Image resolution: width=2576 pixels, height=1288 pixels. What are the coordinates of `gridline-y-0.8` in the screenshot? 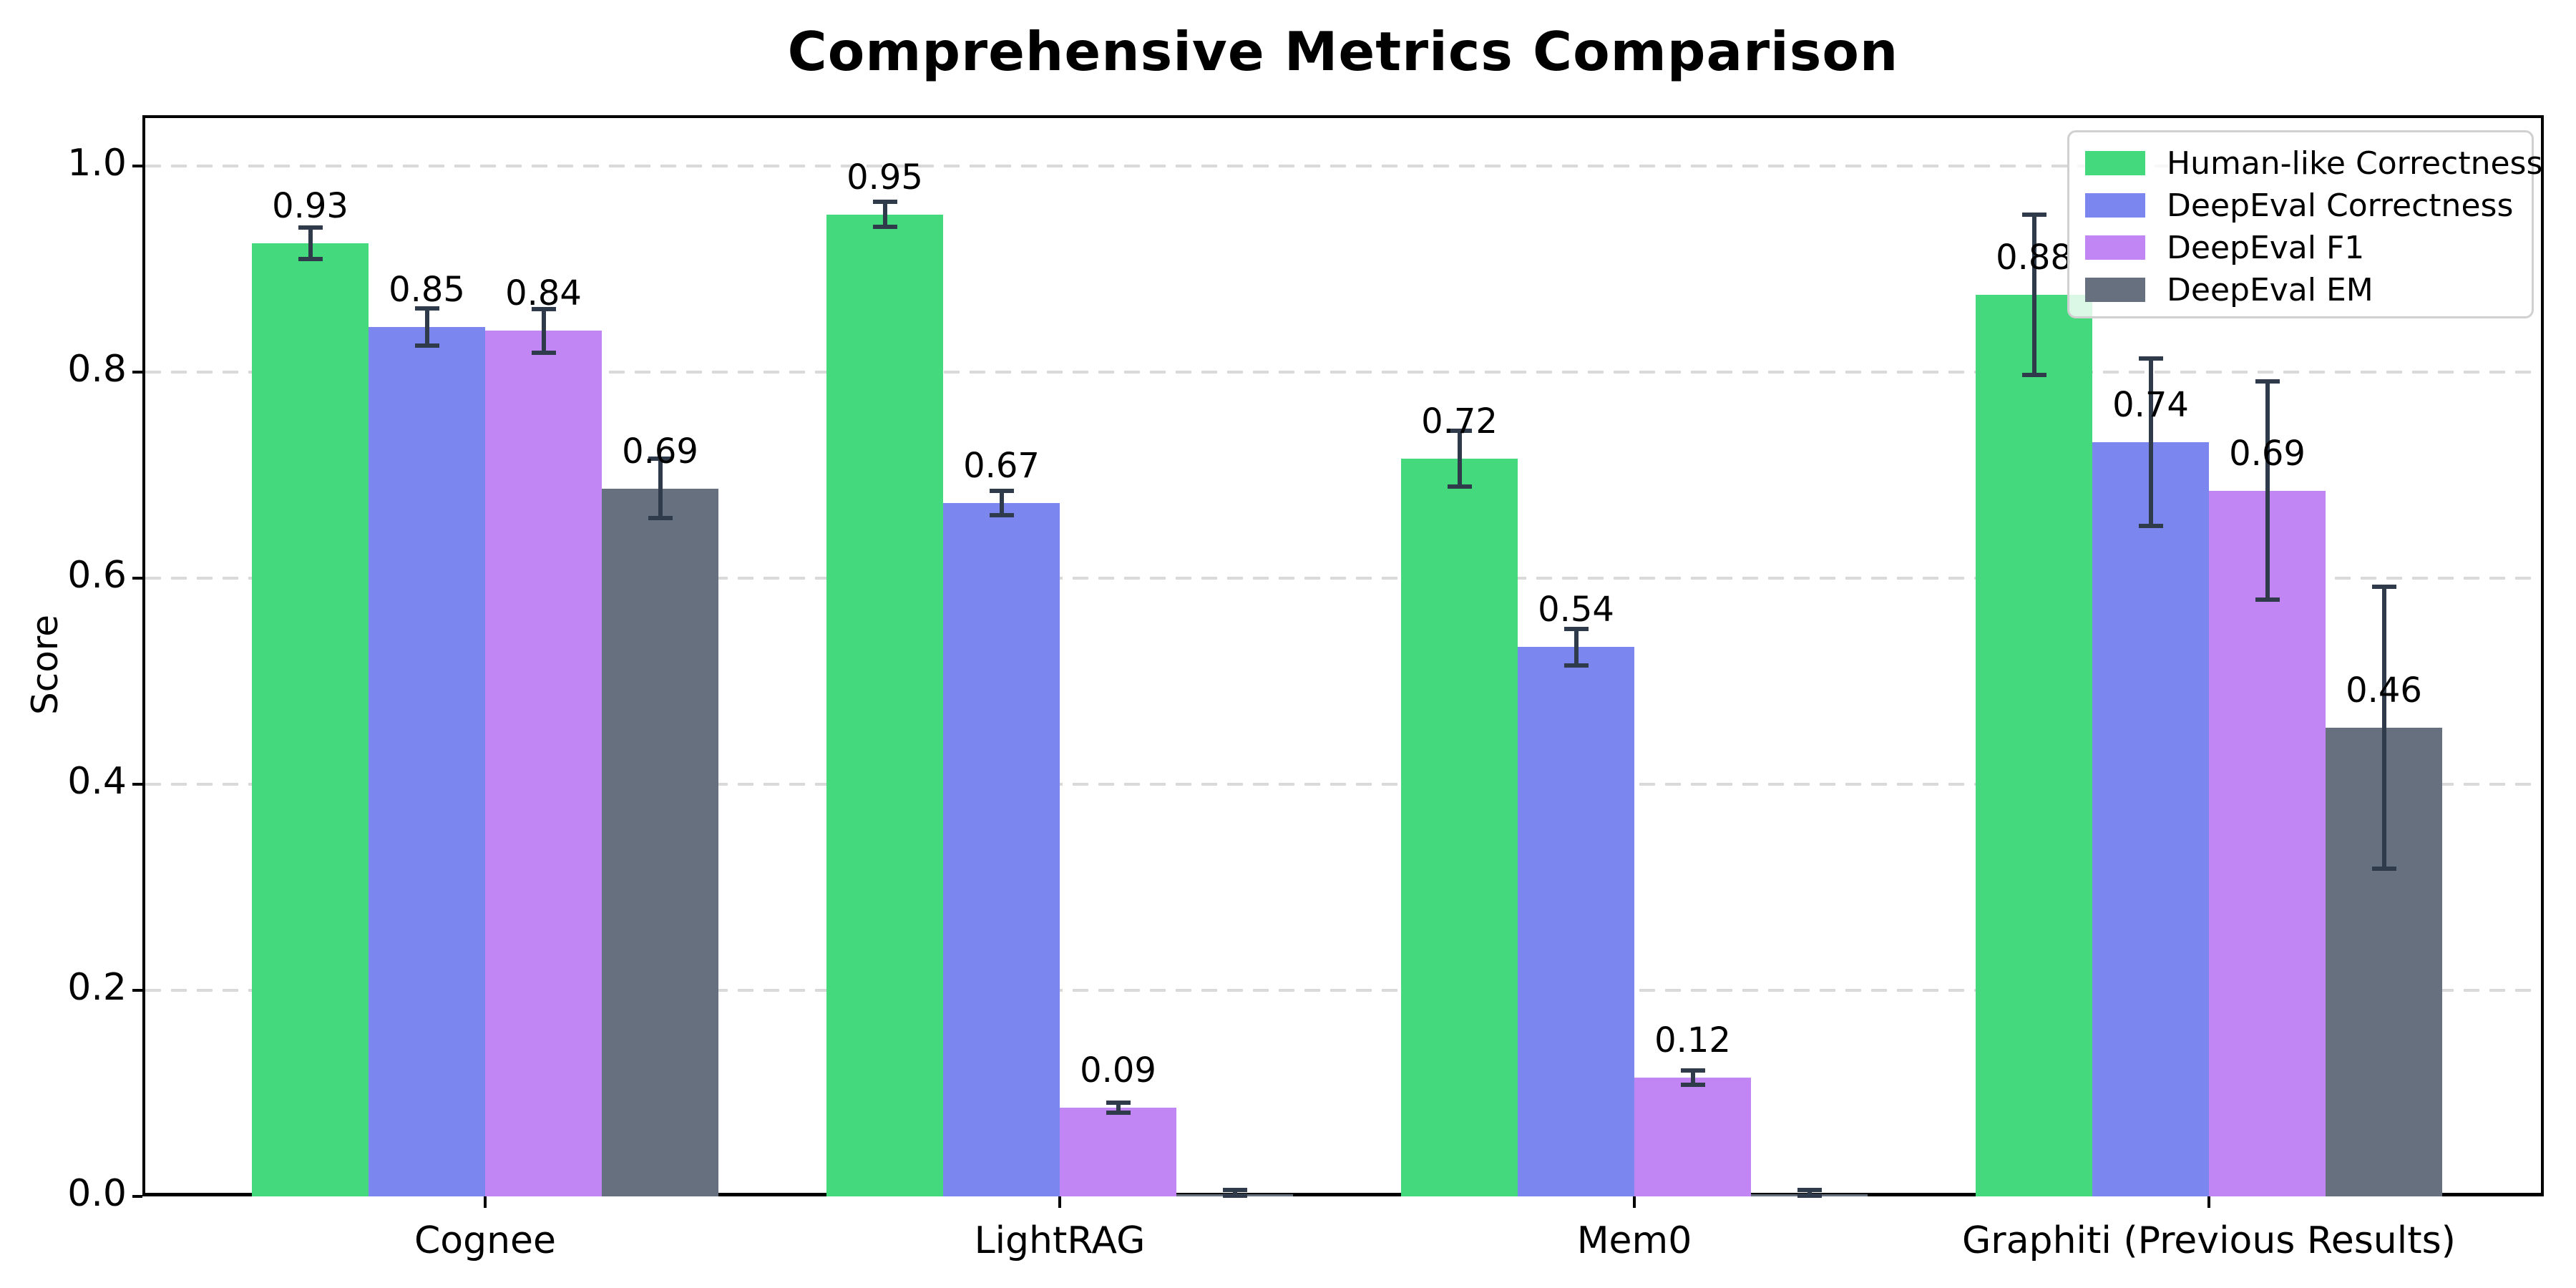 It's located at (1343, 372).